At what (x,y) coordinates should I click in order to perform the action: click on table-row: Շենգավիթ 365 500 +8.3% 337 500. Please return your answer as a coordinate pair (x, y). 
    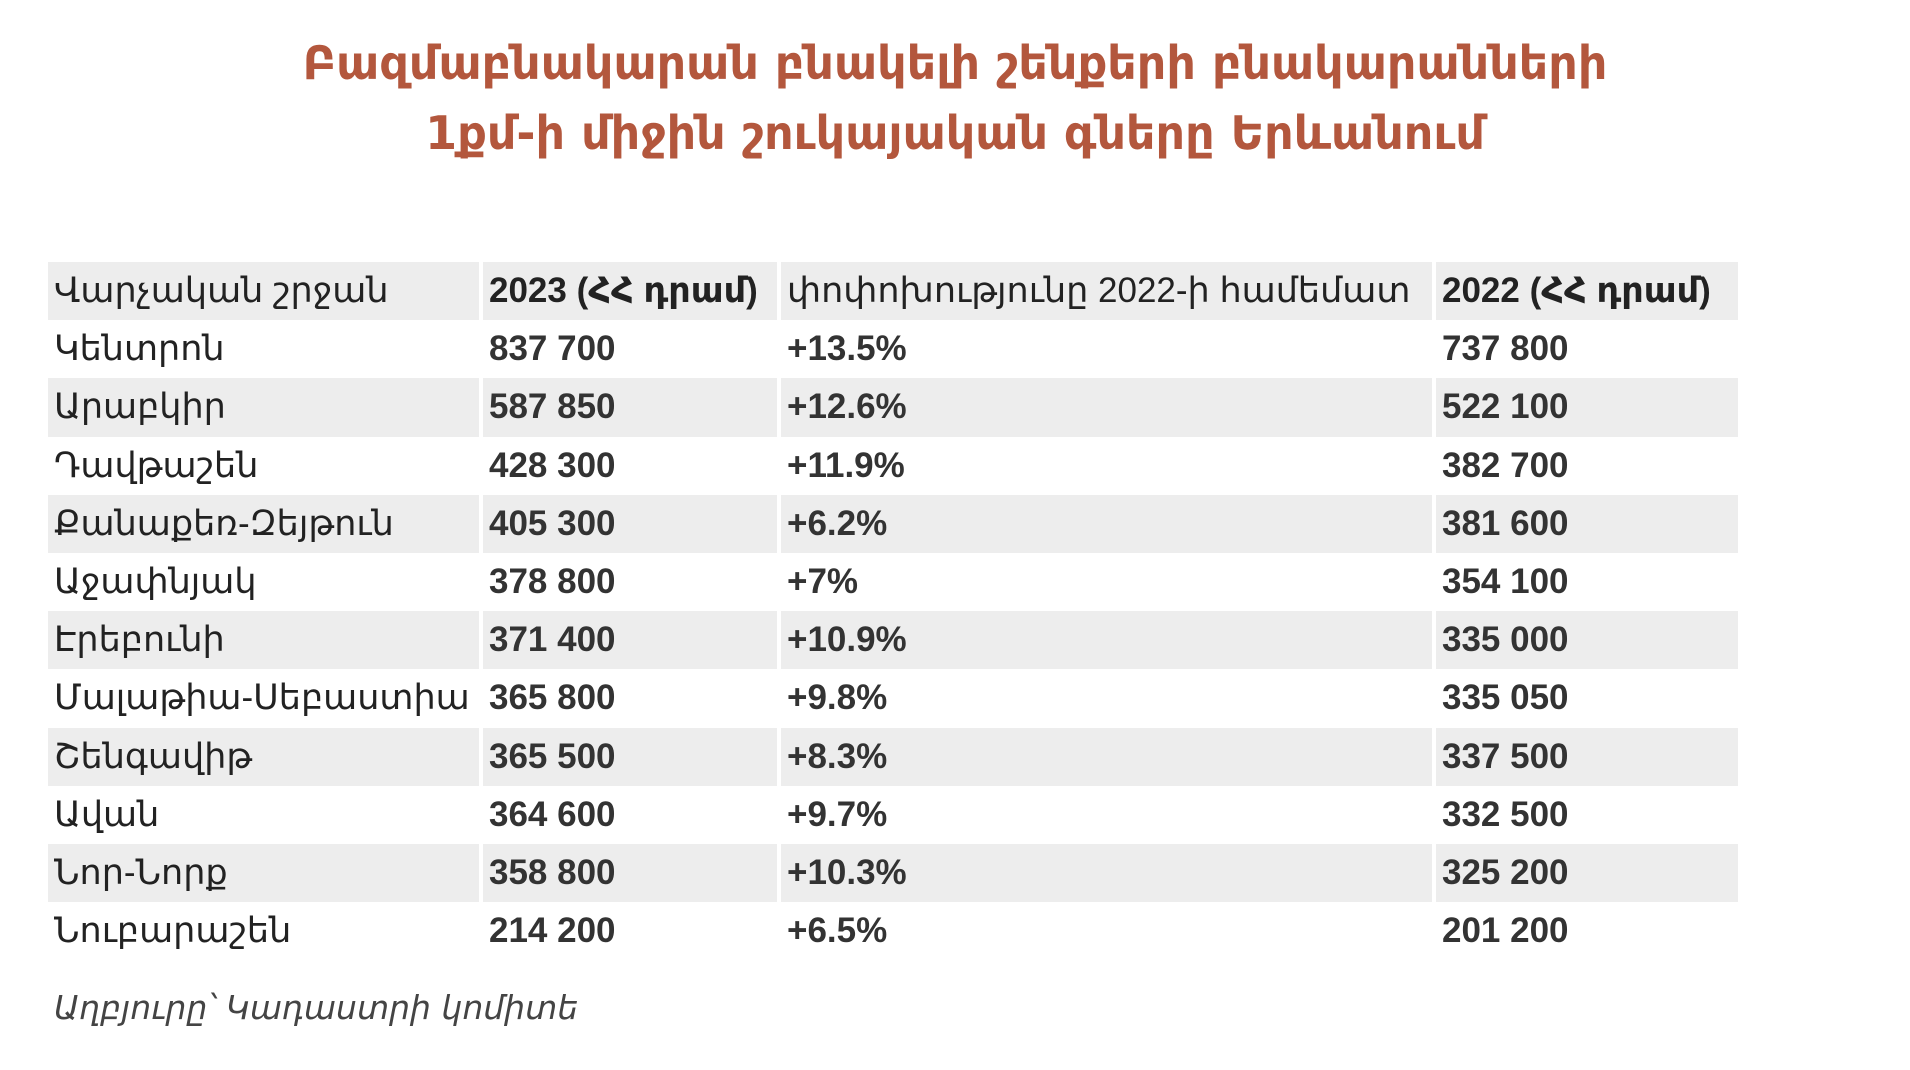
    Looking at the image, I should click on (893, 756).